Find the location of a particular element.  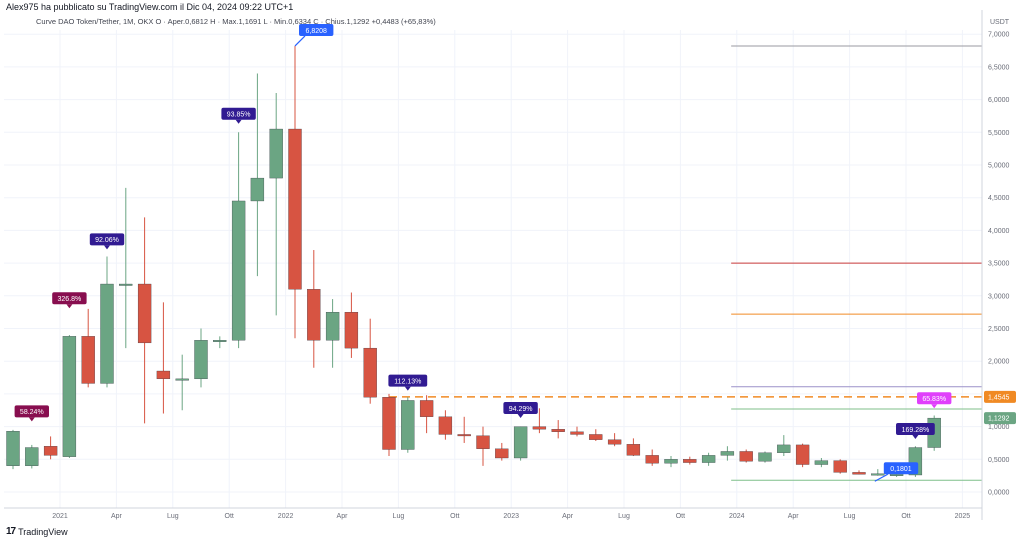

price-tick-label: 6,5000 is located at coordinates (999, 67).